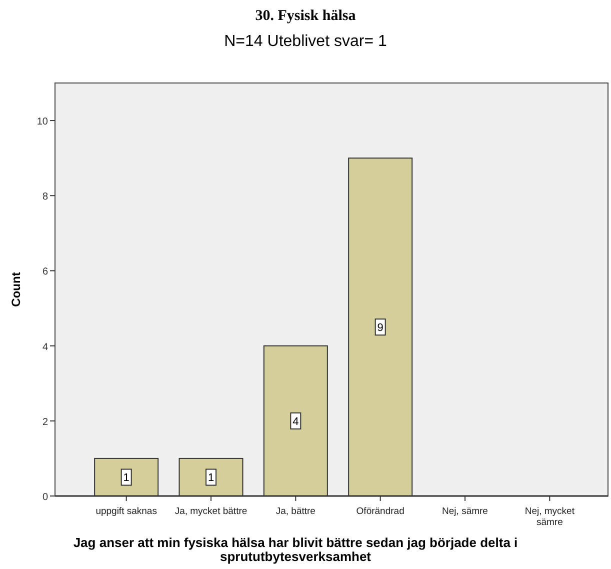 The image size is (611, 569). Describe the element at coordinates (45, 497) in the screenshot. I see `y-tick-label: 0` at that location.